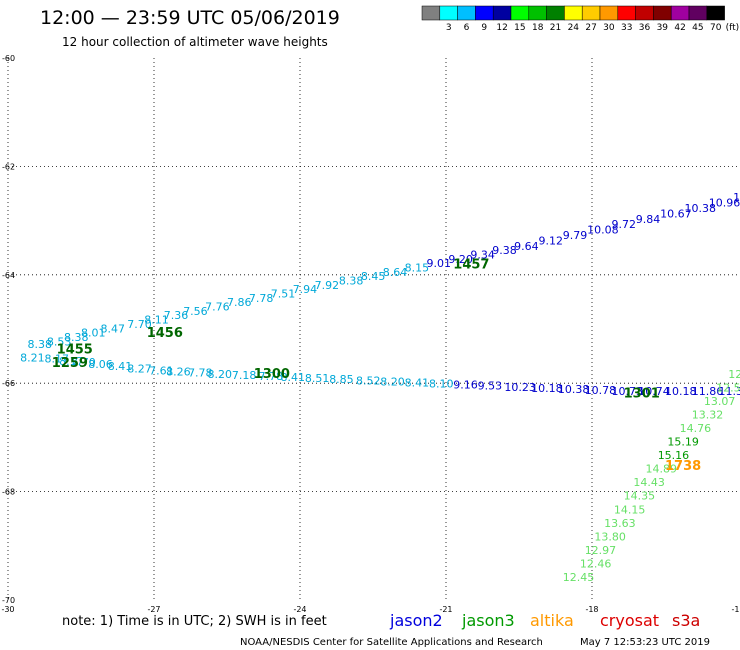 The image size is (740, 650). Describe the element at coordinates (373, 276) in the screenshot. I see `swh-value: 8.45` at that location.